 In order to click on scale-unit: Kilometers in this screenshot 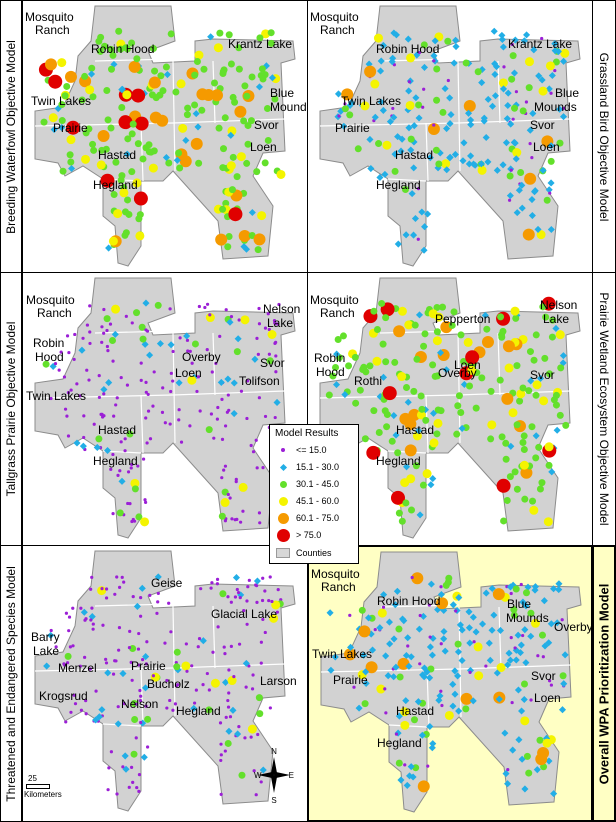, I will do `click(43, 794)`.